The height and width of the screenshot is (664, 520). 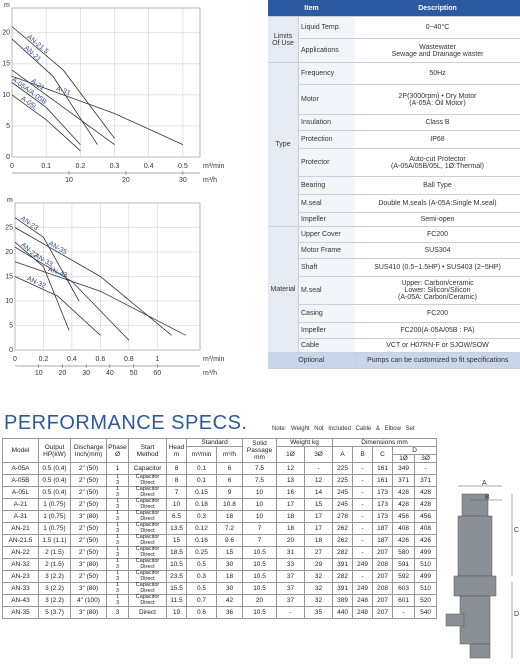 What do you see at coordinates (229, 454) in the screenshot?
I see `th: m³/h` at bounding box center [229, 454].